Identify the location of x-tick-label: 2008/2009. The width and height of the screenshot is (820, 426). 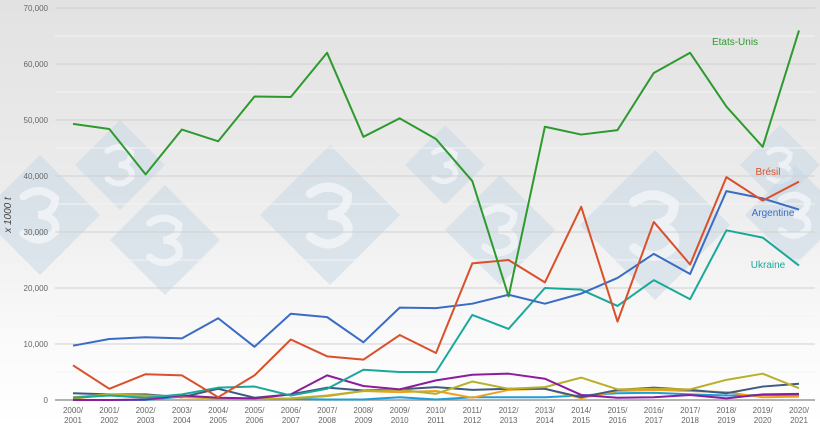
(363, 415).